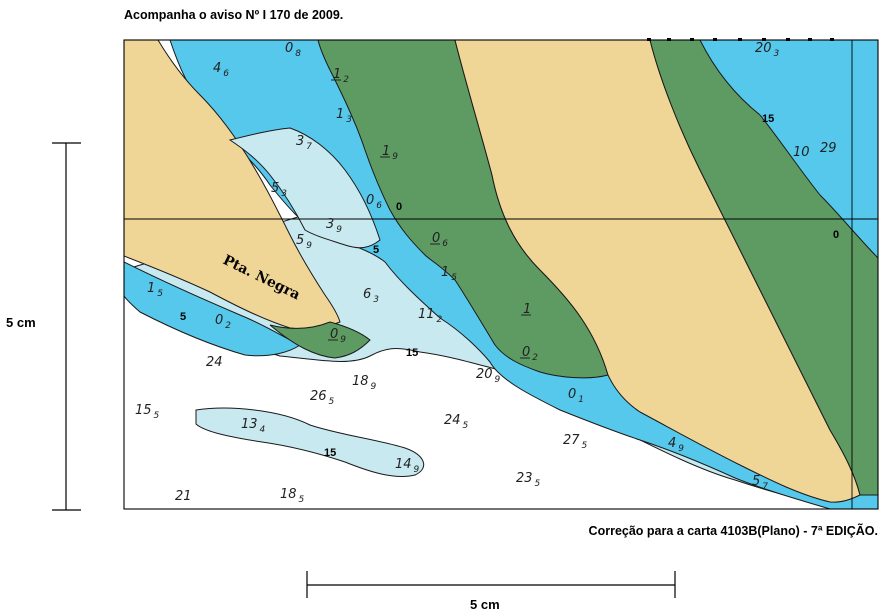  What do you see at coordinates (183, 496) in the screenshot?
I see `sounding-label: 21` at bounding box center [183, 496].